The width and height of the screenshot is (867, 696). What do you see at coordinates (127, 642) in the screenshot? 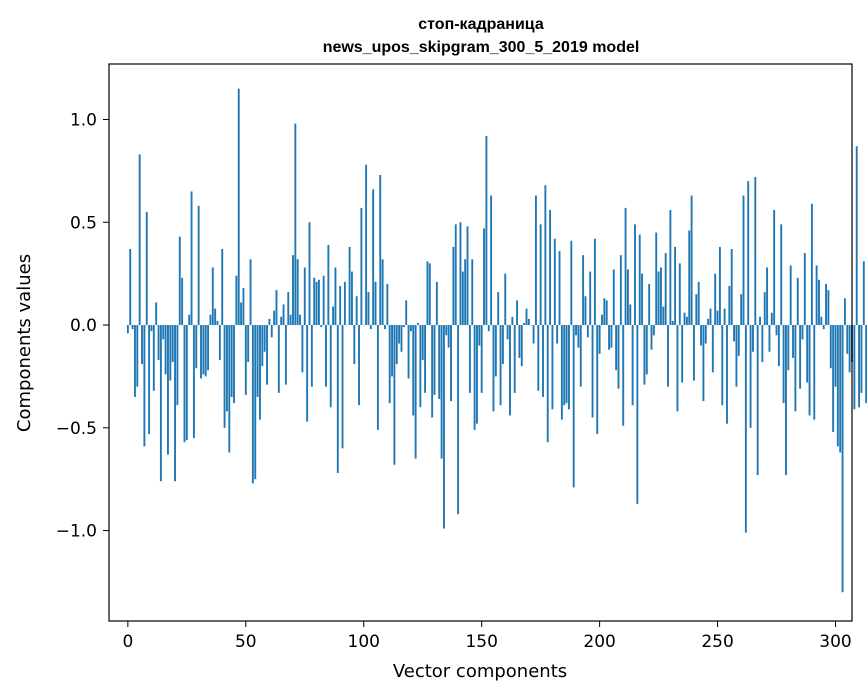
I see `x-tick-label: 0` at bounding box center [127, 642].